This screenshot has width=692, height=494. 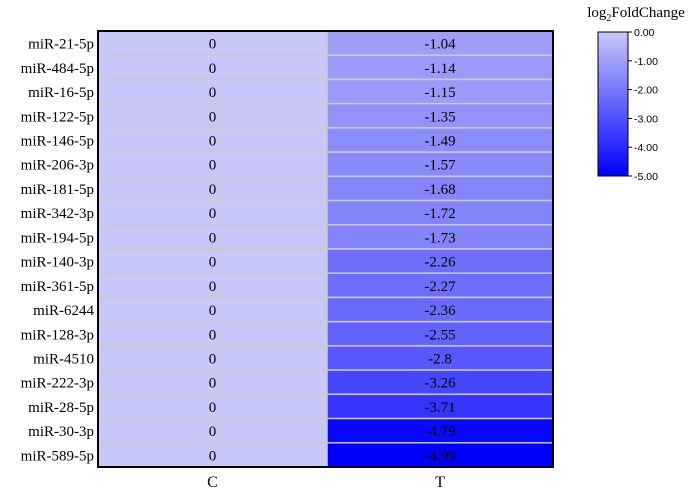 What do you see at coordinates (646, 91) in the screenshot?
I see `colorbar-tick-label: -2.00` at bounding box center [646, 91].